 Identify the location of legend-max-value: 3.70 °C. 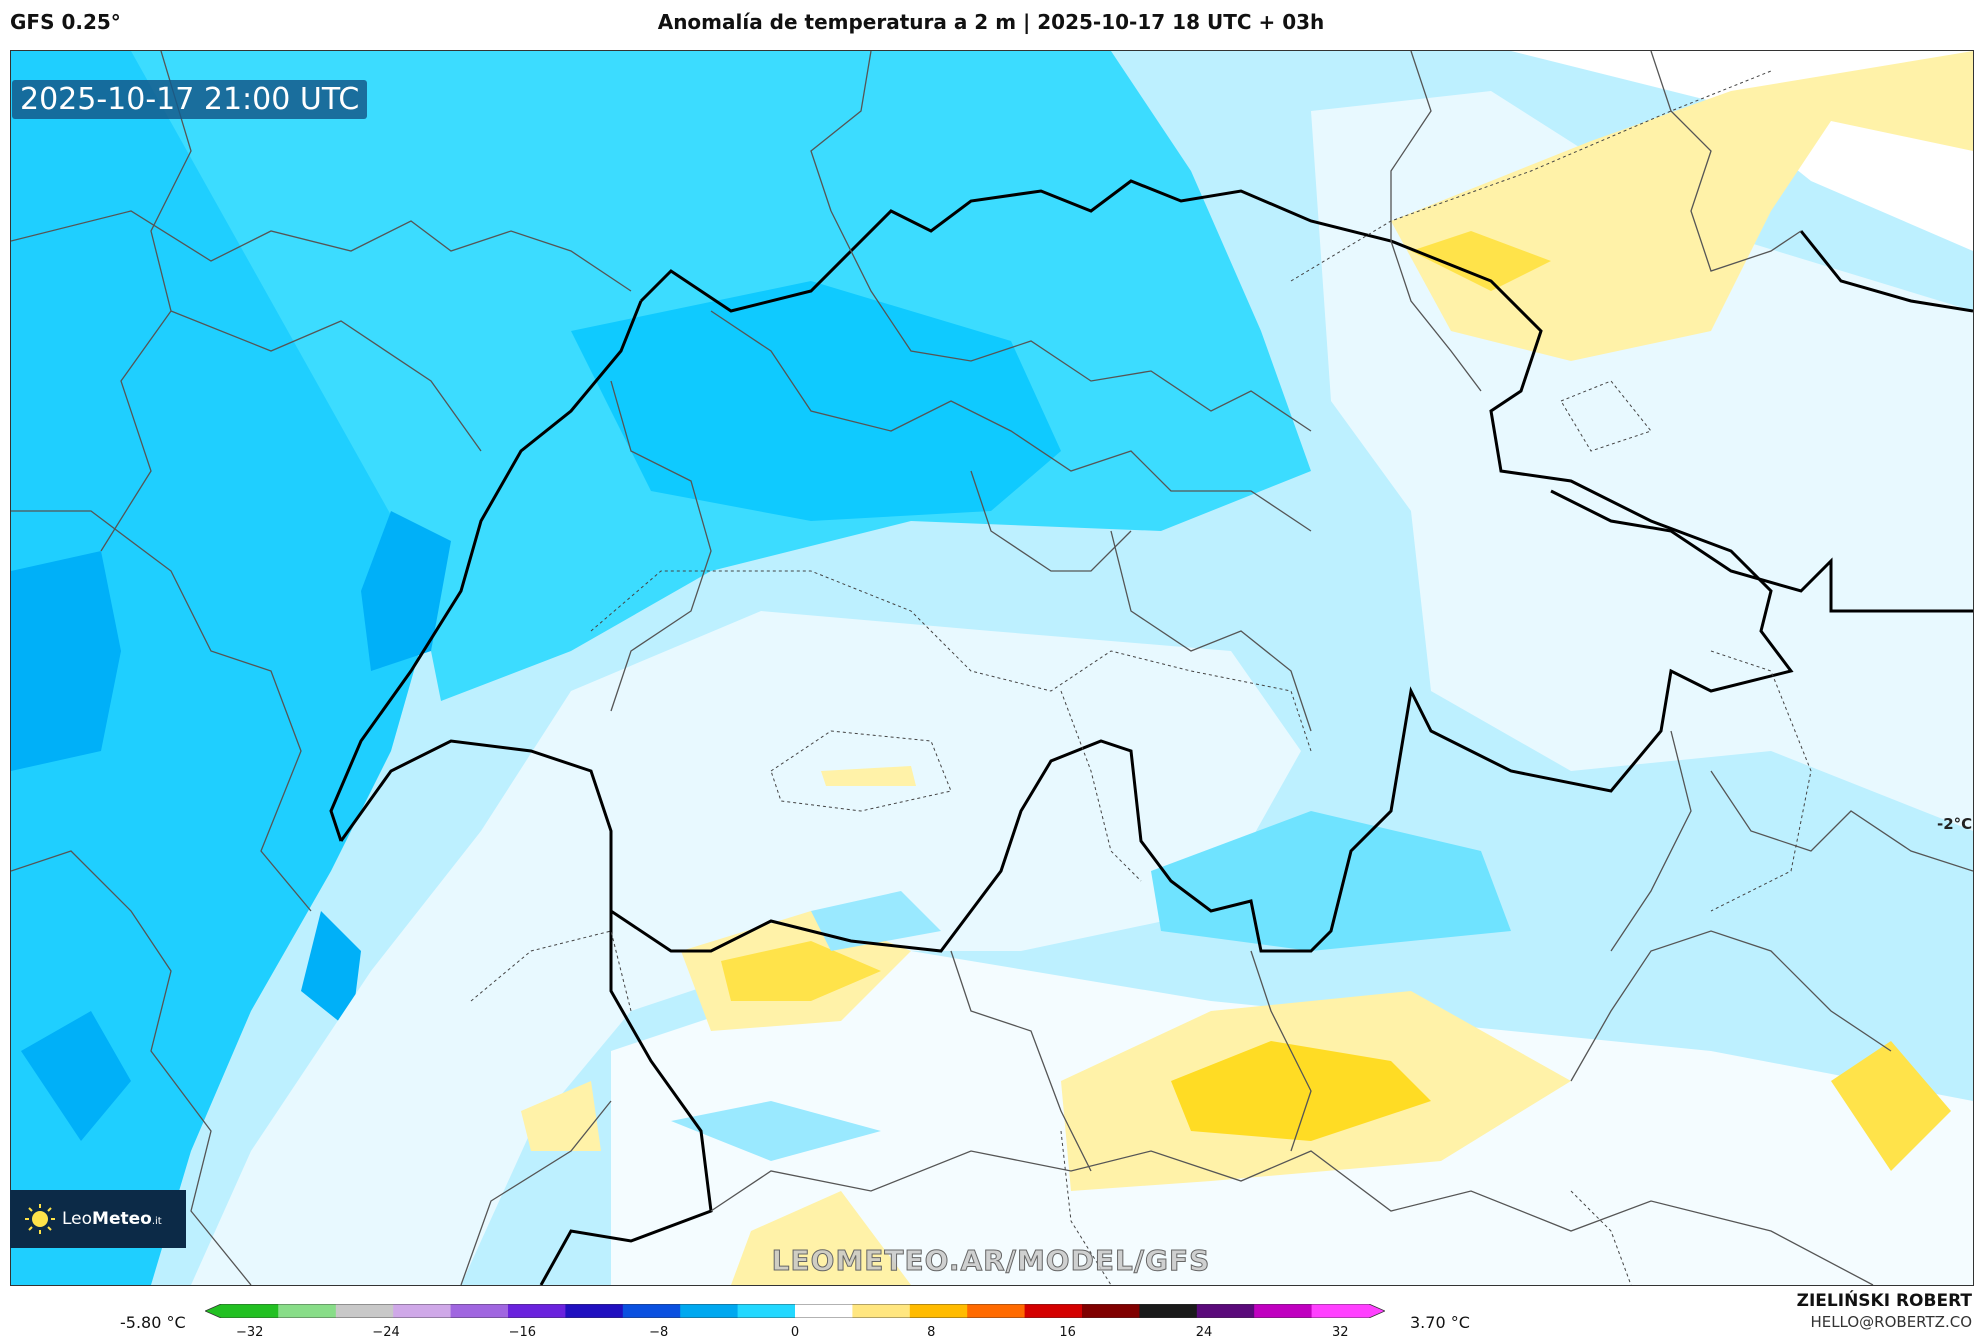
(1440, 1322).